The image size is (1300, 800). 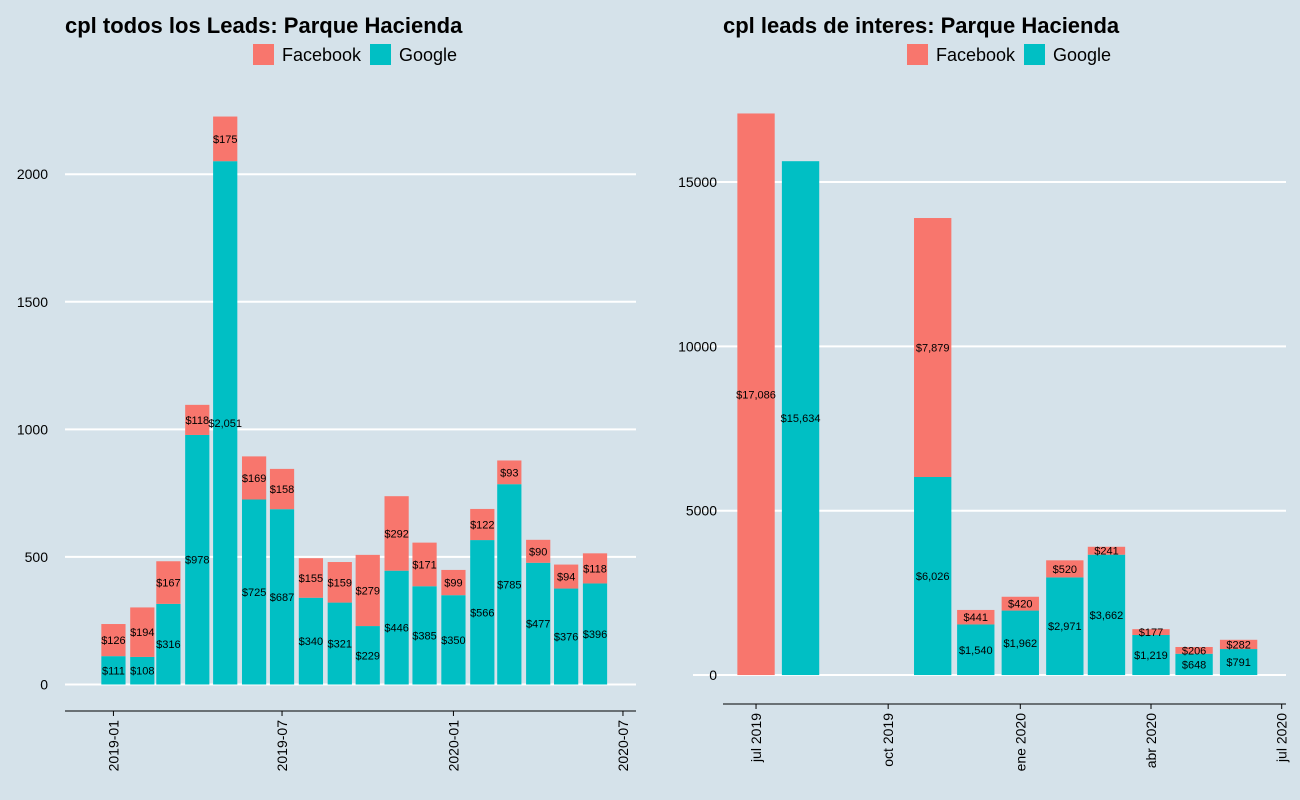 I want to click on data-label-google: $111, so click(x=113, y=671).